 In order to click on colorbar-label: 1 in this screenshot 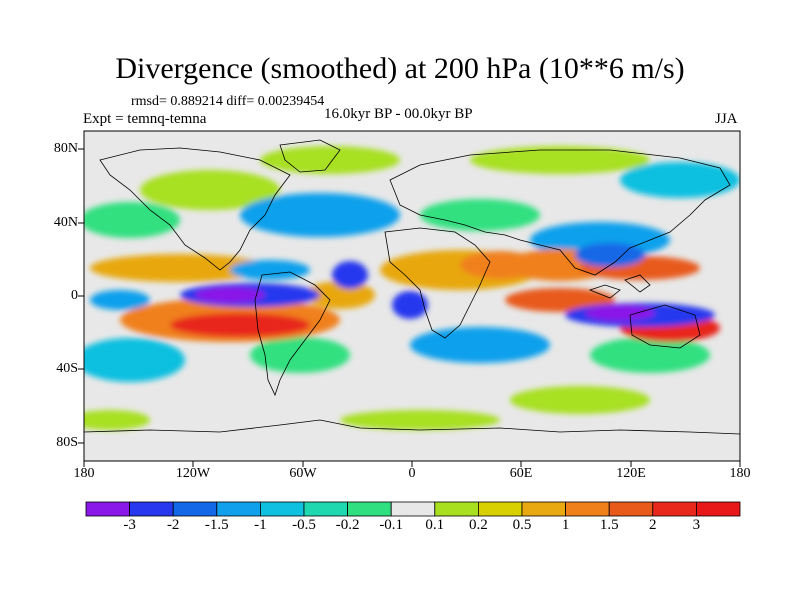, I will do `click(565, 525)`.